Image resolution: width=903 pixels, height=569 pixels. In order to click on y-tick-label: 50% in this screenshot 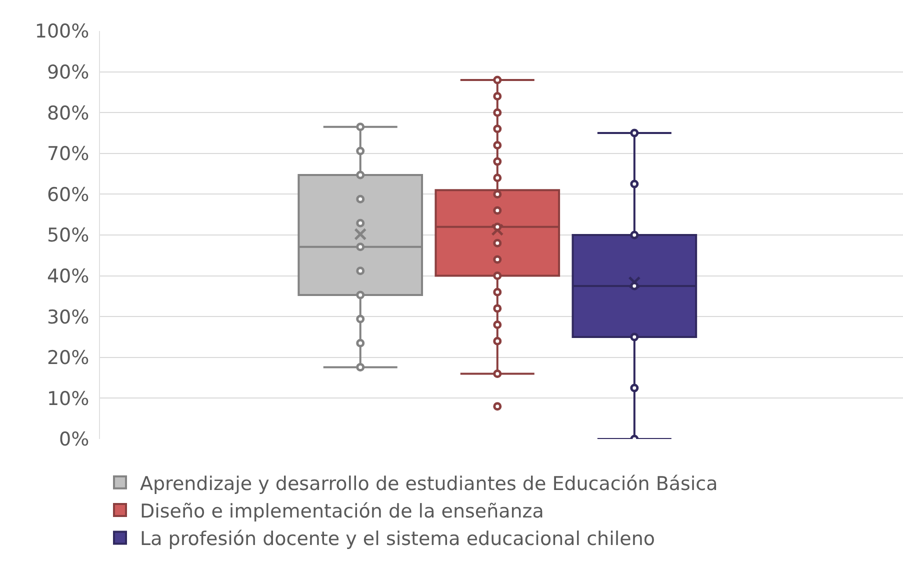, I will do `click(68, 235)`.